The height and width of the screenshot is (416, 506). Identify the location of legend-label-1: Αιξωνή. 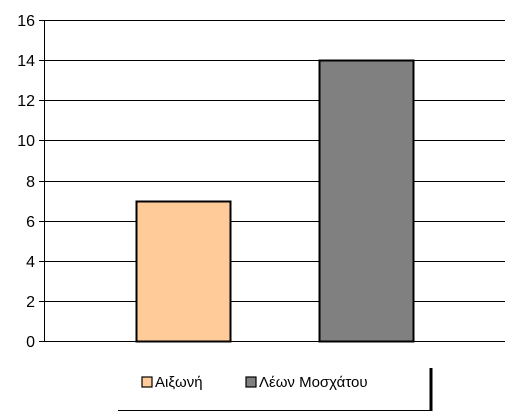
(179, 382).